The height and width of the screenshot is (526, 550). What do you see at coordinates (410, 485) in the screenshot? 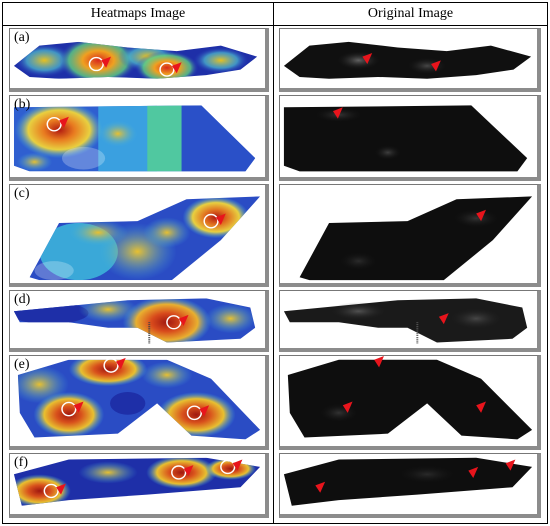
I see `original-image-f` at bounding box center [410, 485].